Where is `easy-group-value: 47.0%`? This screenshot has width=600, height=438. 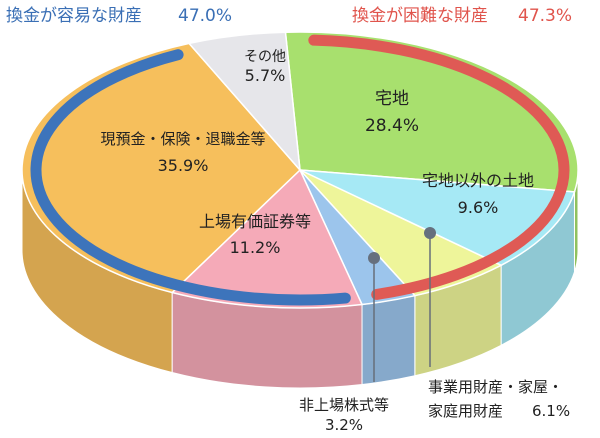
easy-group-value: 47.0% is located at coordinates (205, 16).